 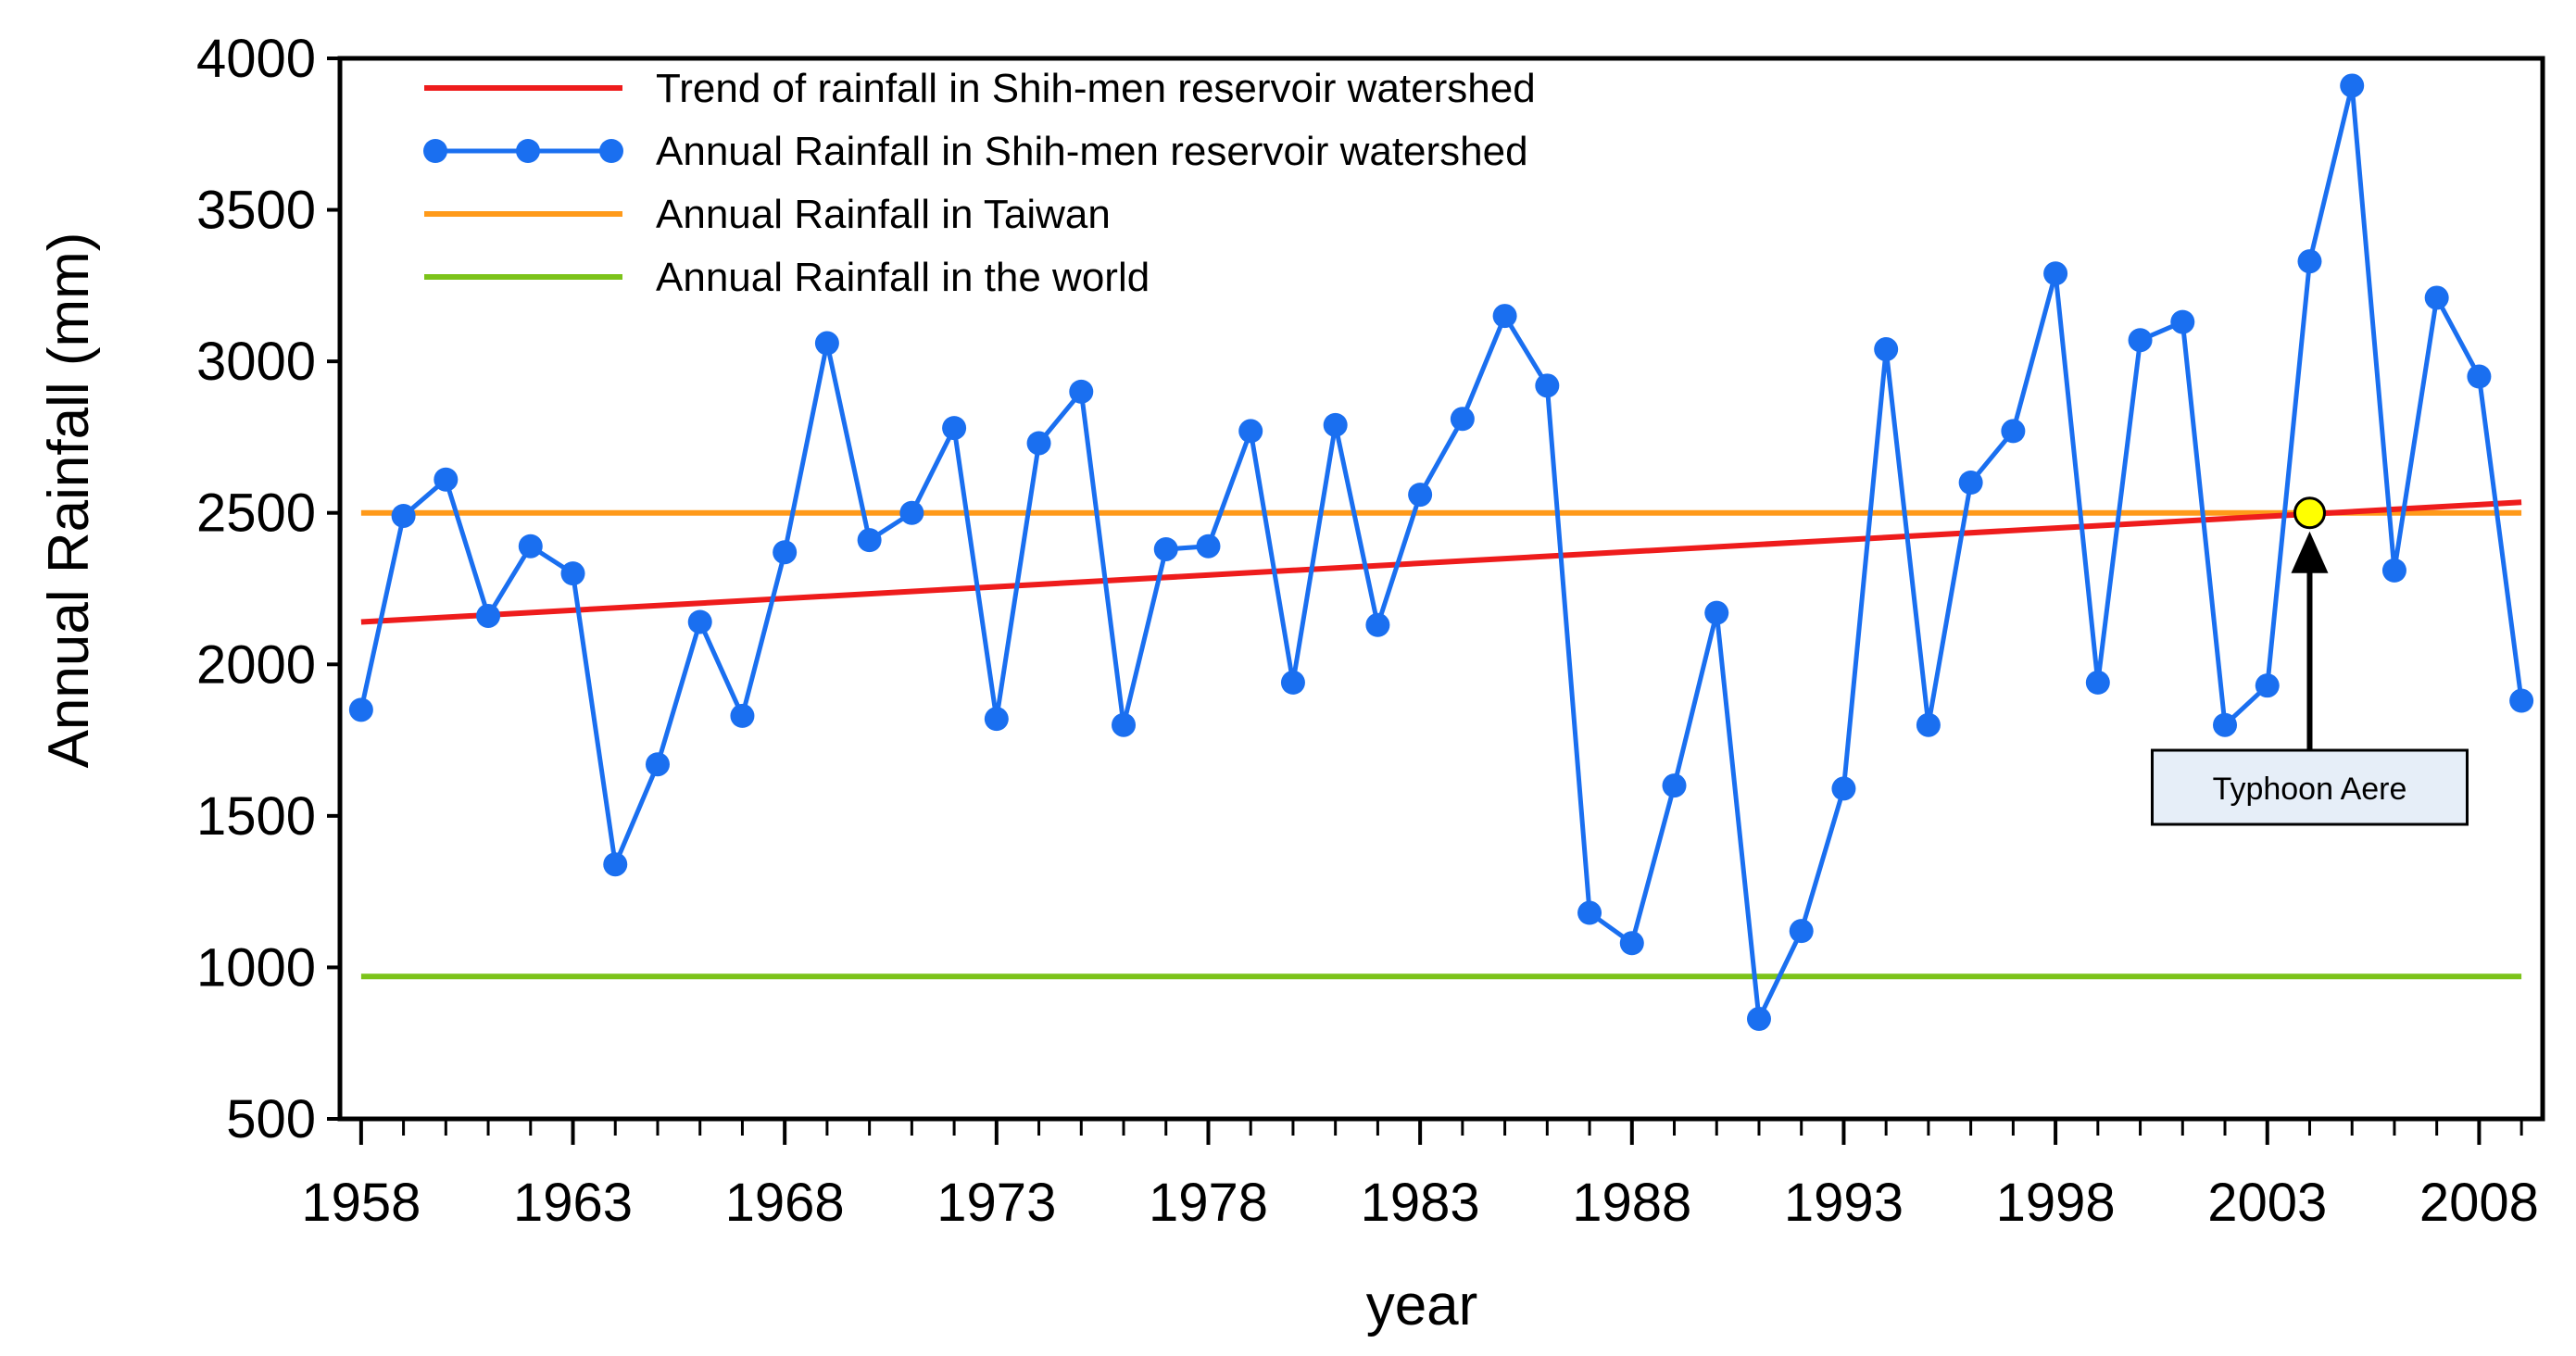 What do you see at coordinates (69, 500) in the screenshot?
I see `y-axis-title: Annual Rainfall (mm)` at bounding box center [69, 500].